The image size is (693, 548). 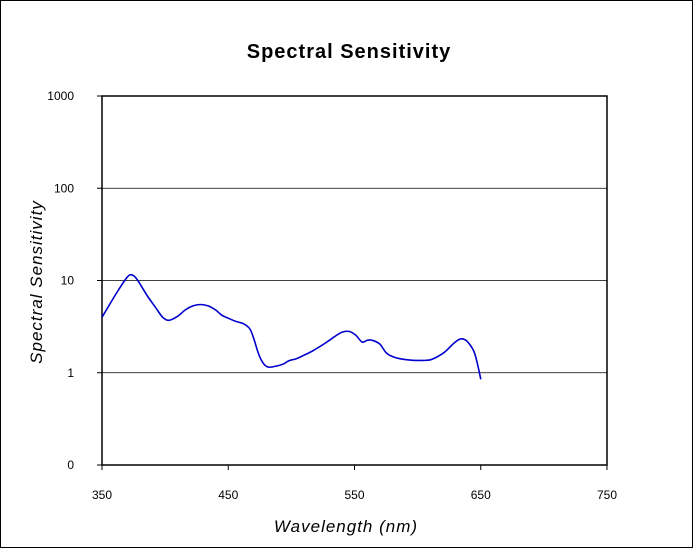 What do you see at coordinates (60, 96) in the screenshot?
I see `y-tick-label: 1000` at bounding box center [60, 96].